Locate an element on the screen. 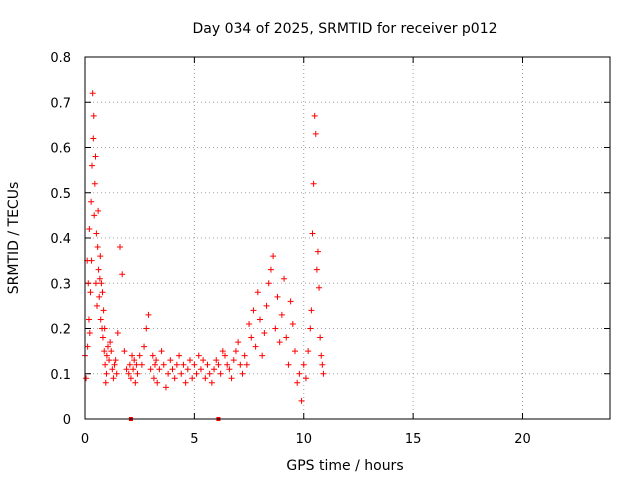 The height and width of the screenshot is (480, 640). y-tick-label: 0 is located at coordinates (67, 420).